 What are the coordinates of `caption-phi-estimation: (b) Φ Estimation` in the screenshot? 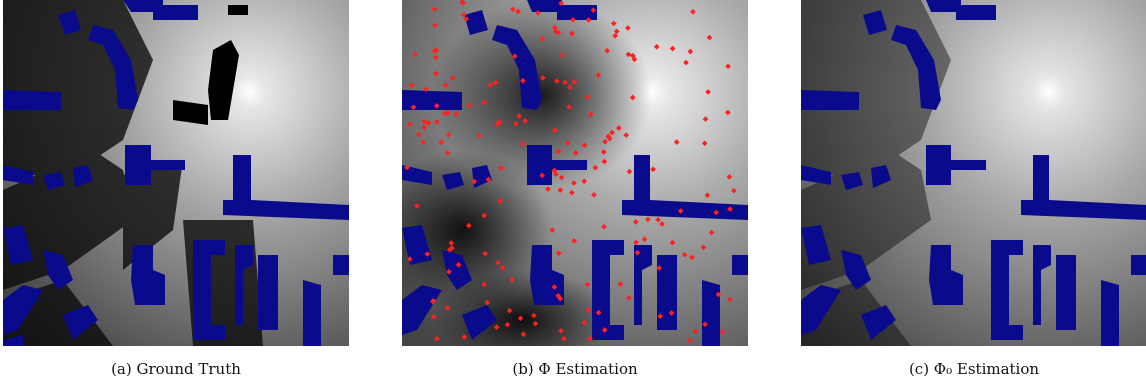 It's located at (575, 369).